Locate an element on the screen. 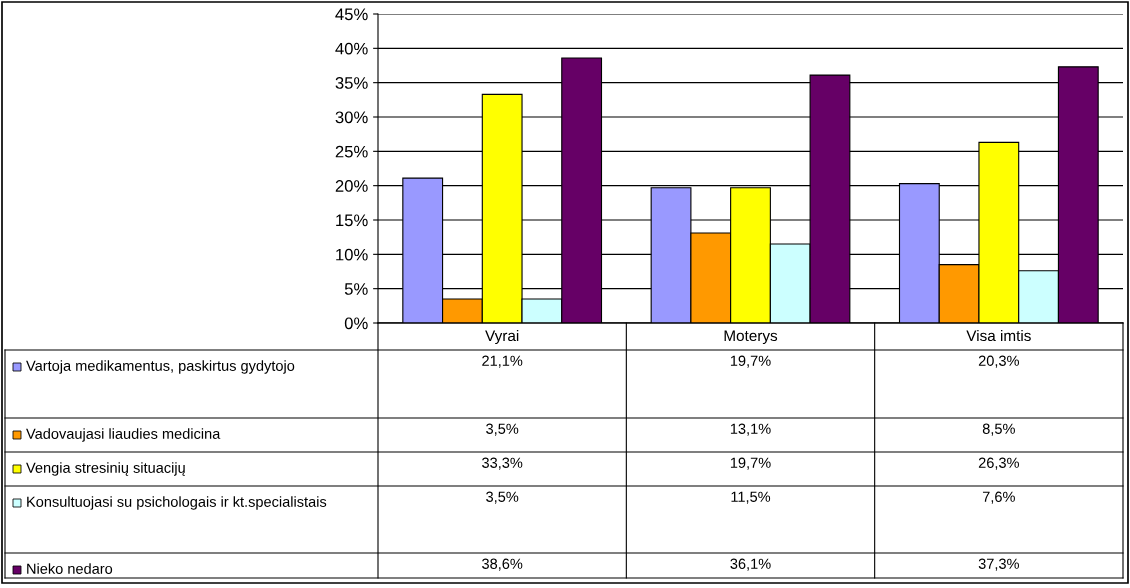 The width and height of the screenshot is (1130, 588). y-tick-label: 30% is located at coordinates (351, 117).